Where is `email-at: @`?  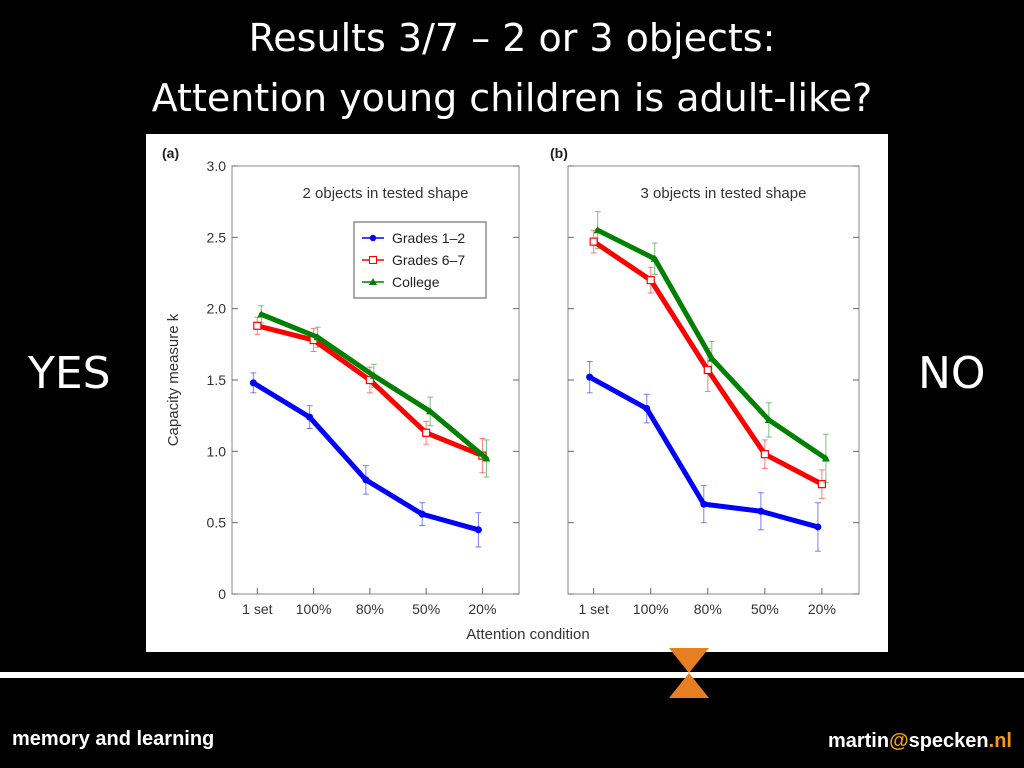
email-at: @ is located at coordinates (899, 741).